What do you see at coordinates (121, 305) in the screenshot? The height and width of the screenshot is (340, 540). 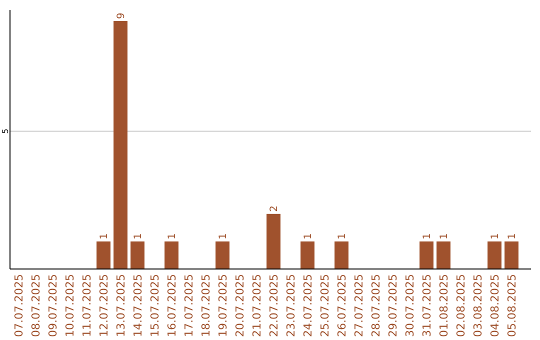 I see `x-tick-label: 13.07.2025` at bounding box center [121, 305].